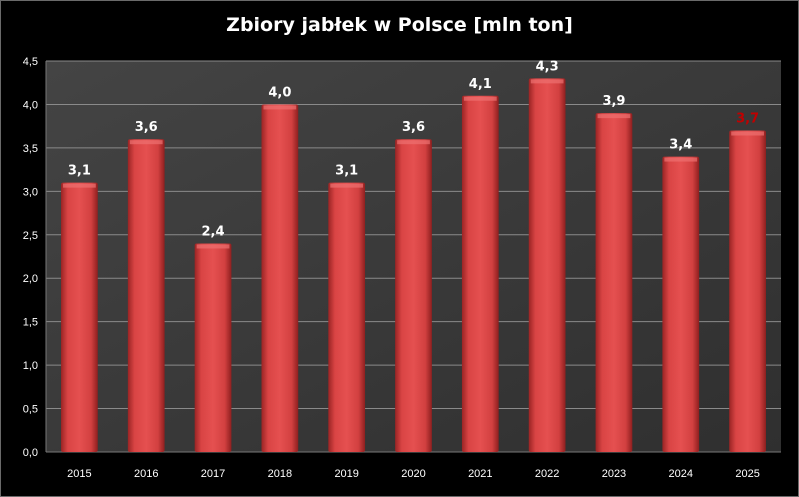 The image size is (799, 497). What do you see at coordinates (480, 474) in the screenshot?
I see `x-tick-label: 2021` at bounding box center [480, 474].